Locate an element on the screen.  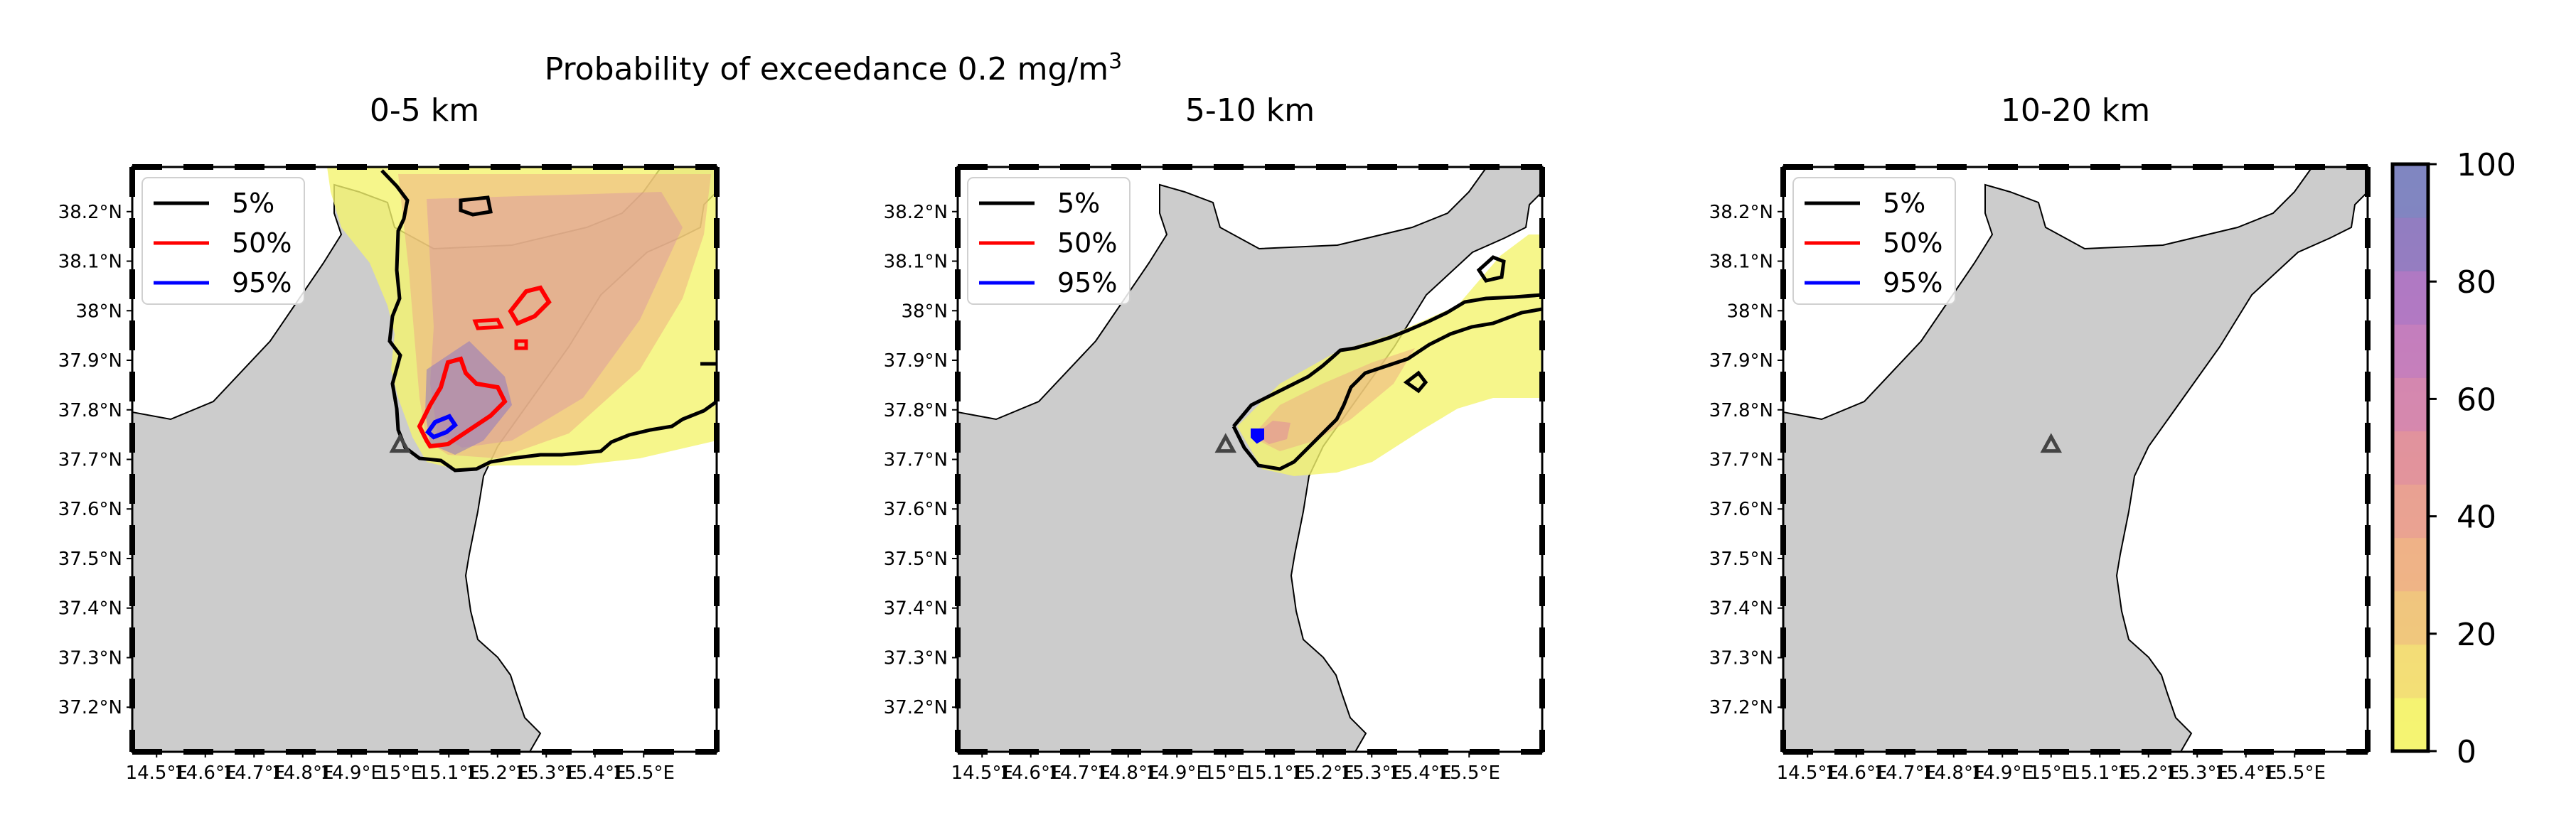
colorbar-tick-label: 20 is located at coordinates (2476, 635).